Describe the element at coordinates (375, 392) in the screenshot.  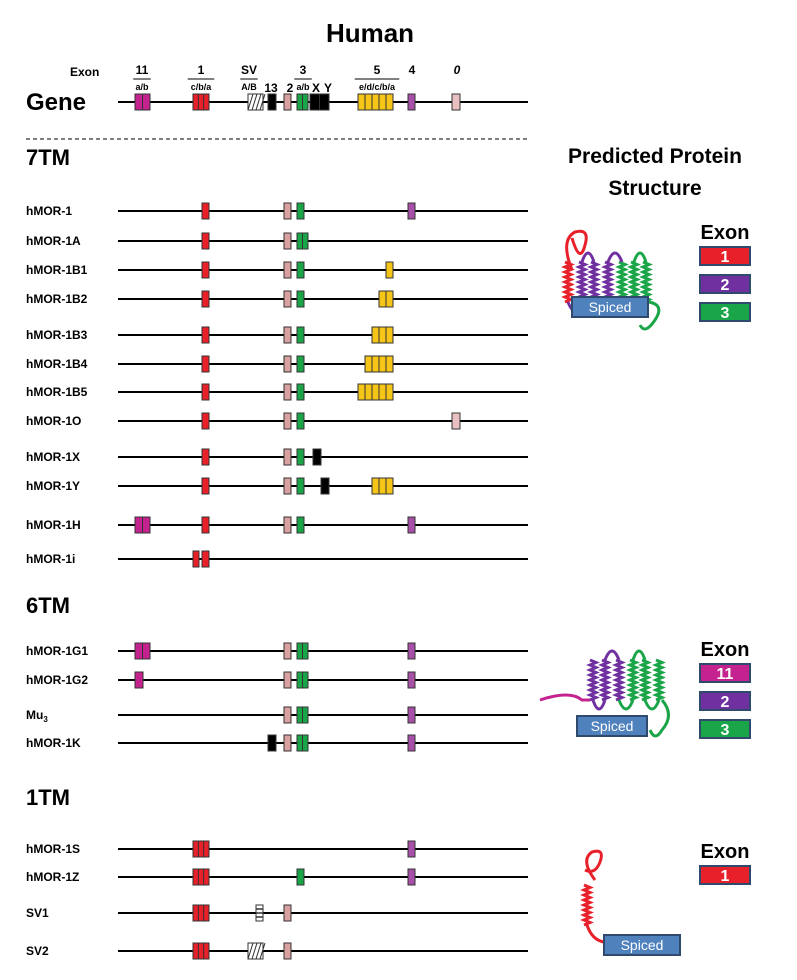
I see `exon-5x5` at that location.